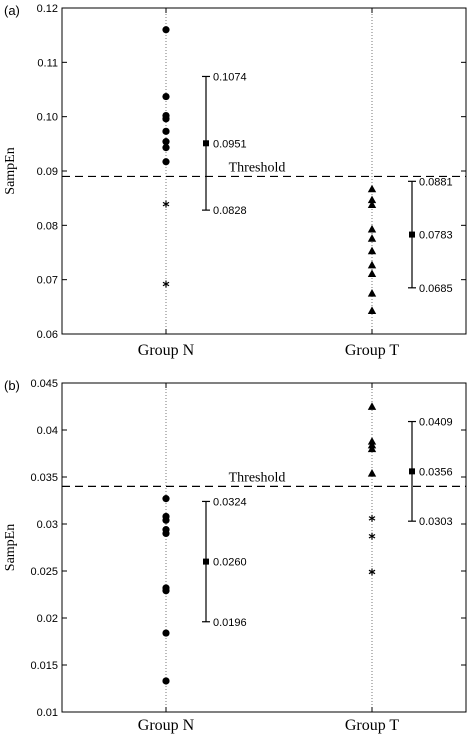 The height and width of the screenshot is (735, 474). What do you see at coordinates (230, 211) in the screenshot?
I see `lower-value-label: 0.0828` at bounding box center [230, 211].